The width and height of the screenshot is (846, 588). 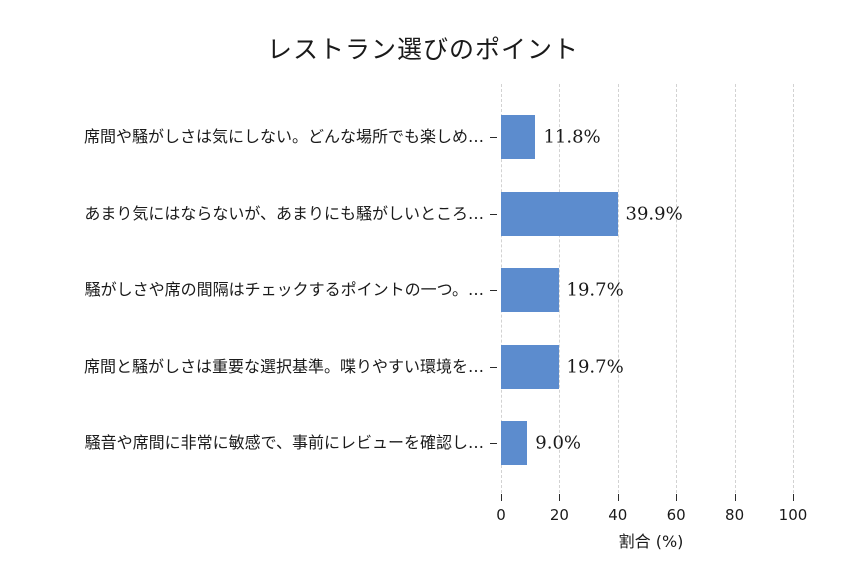 What do you see at coordinates (618, 515) in the screenshot?
I see `x-tick-label: 40` at bounding box center [618, 515].